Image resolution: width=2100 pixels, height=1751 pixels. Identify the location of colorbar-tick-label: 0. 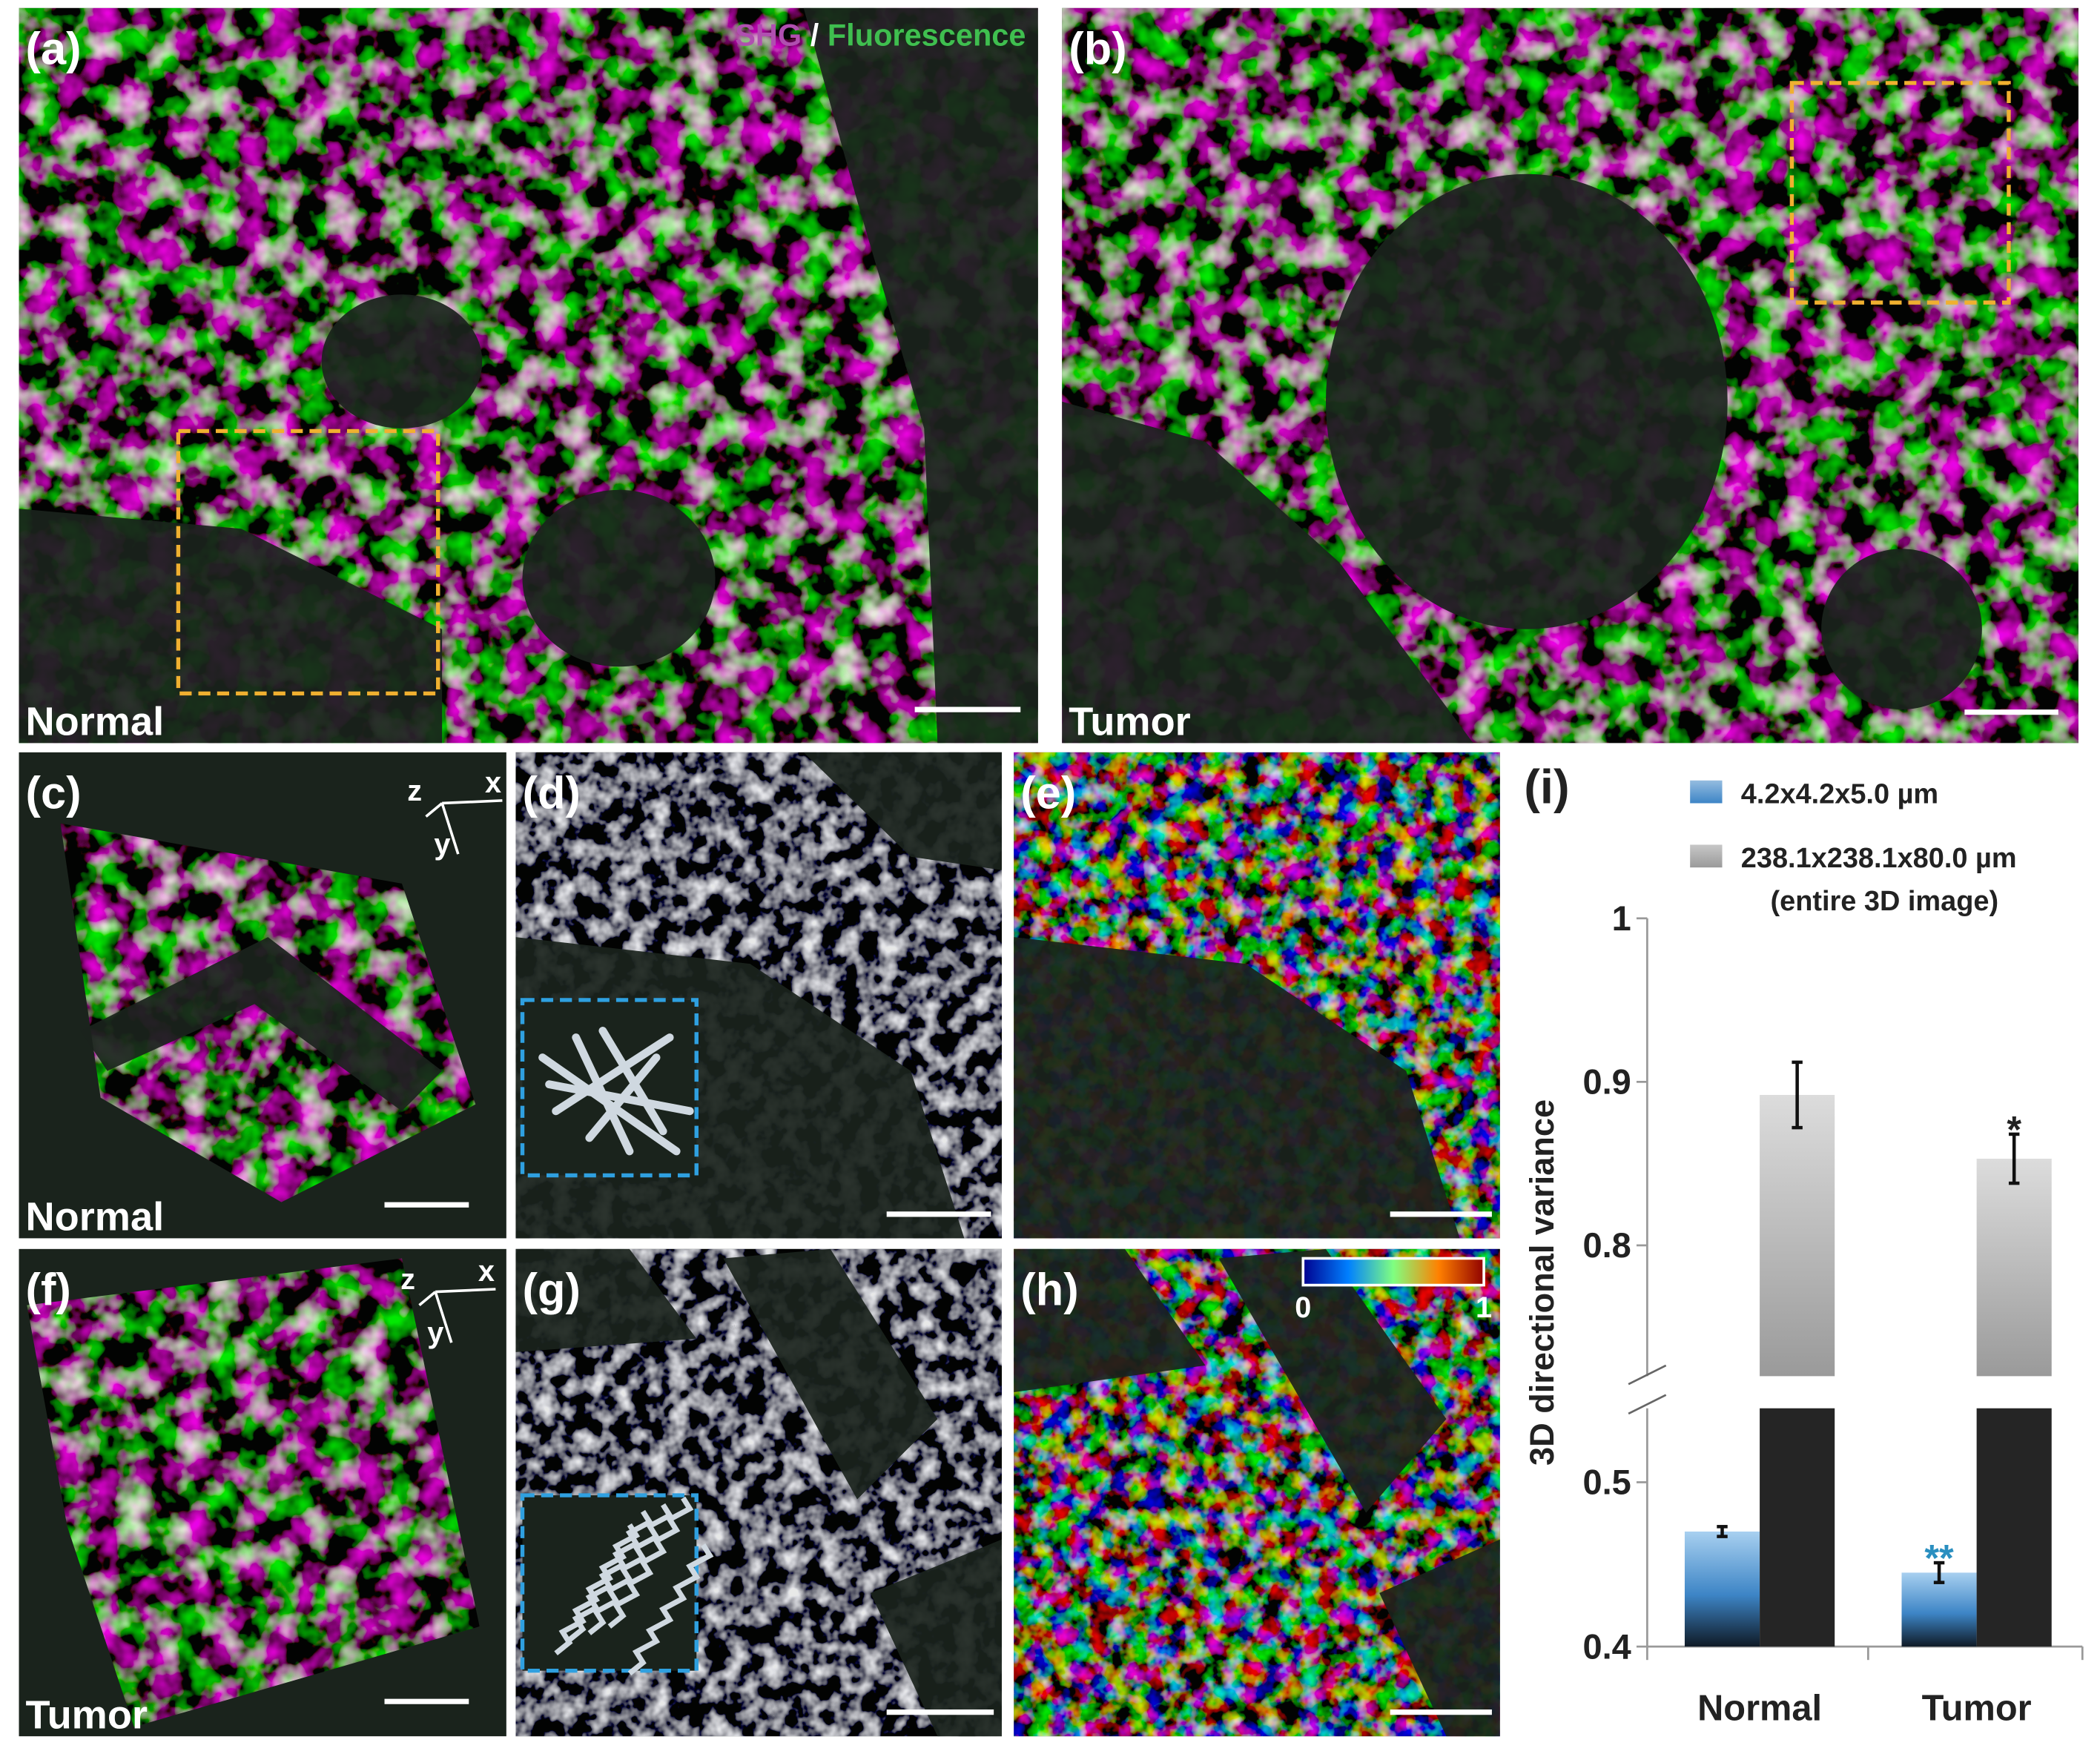
(1303, 1307).